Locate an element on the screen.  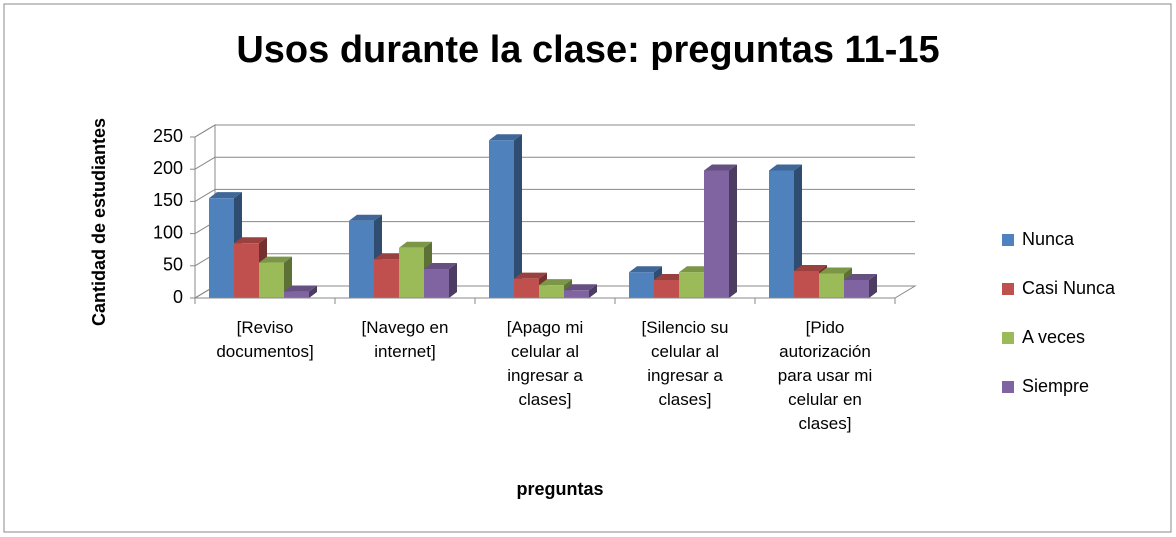
y-tick-label: 0 is located at coordinates (178, 297).